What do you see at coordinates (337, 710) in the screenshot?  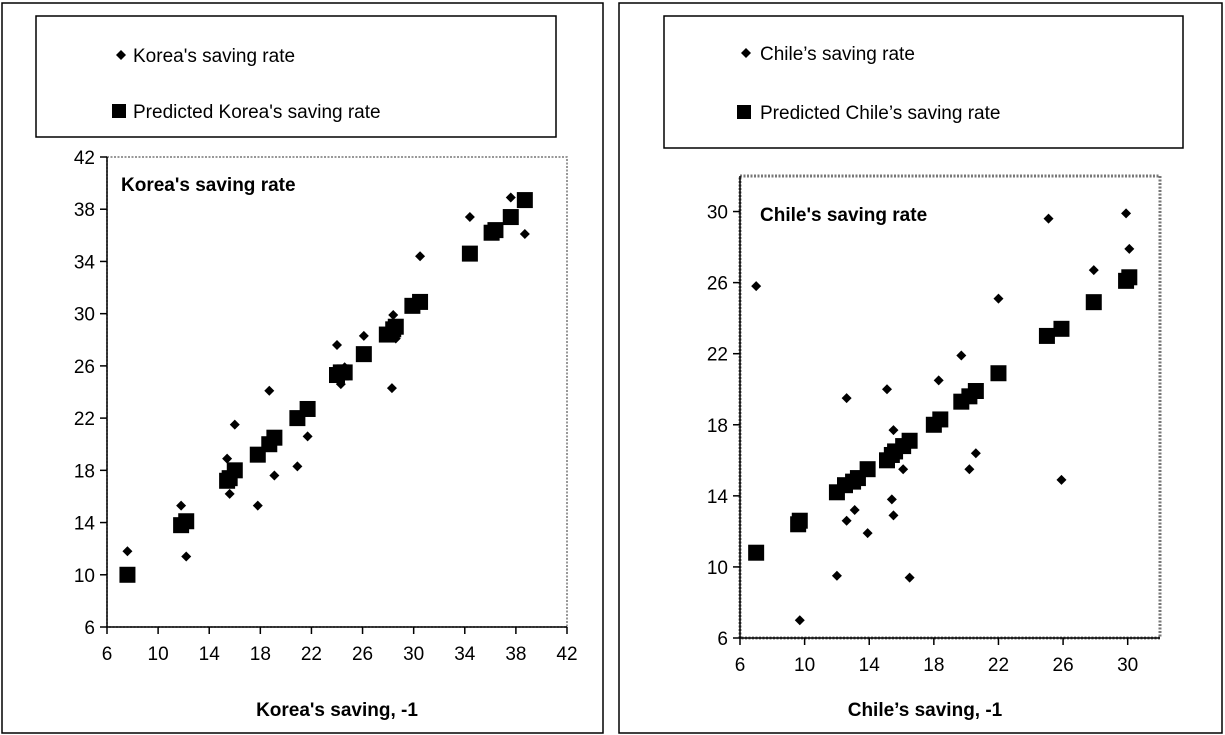 I see `chart-korea-x-axis-label: Korea's saving, -1` at bounding box center [337, 710].